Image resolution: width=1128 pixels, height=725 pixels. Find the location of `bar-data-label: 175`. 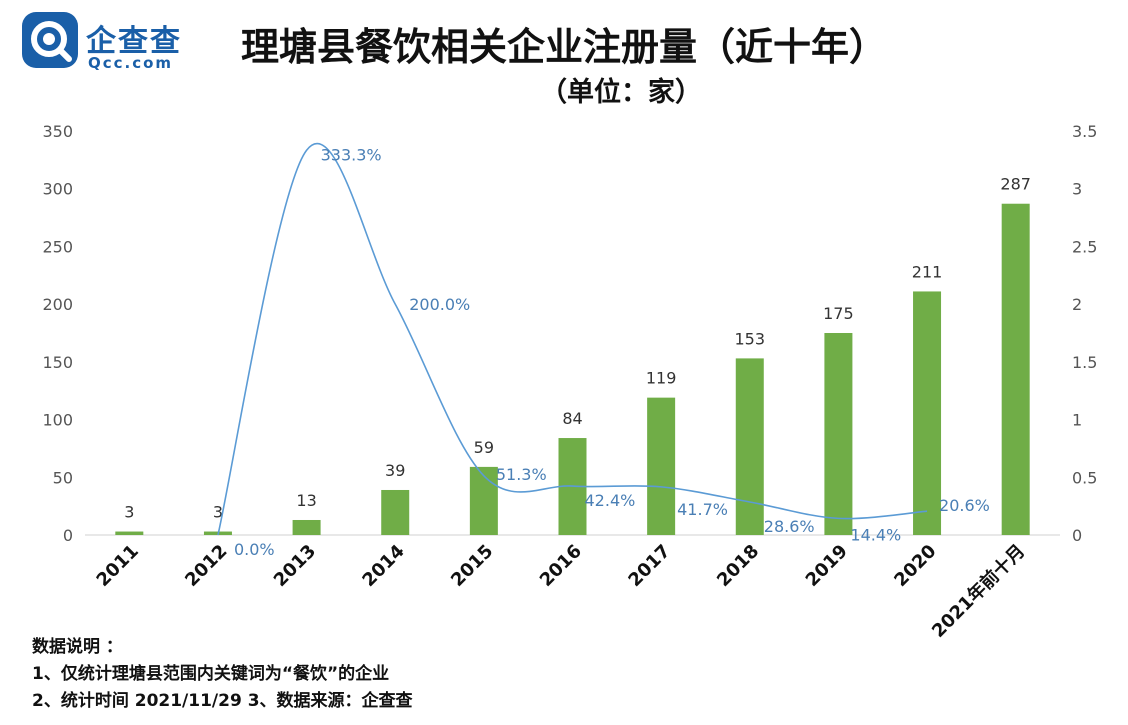

bar-data-label: 175 is located at coordinates (838, 313).